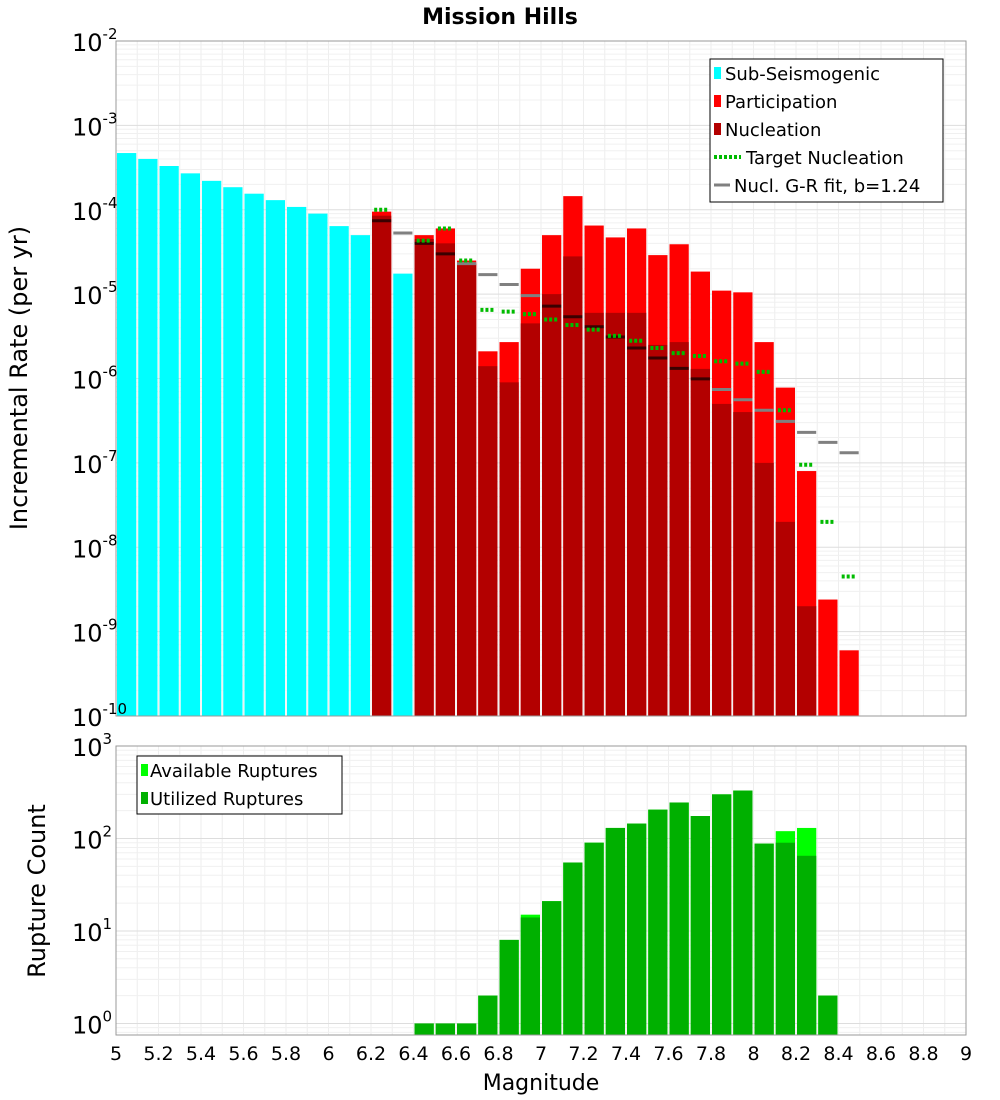  Describe the element at coordinates (234, 771) in the screenshot. I see `legend-label: Available Ruptures` at that location.